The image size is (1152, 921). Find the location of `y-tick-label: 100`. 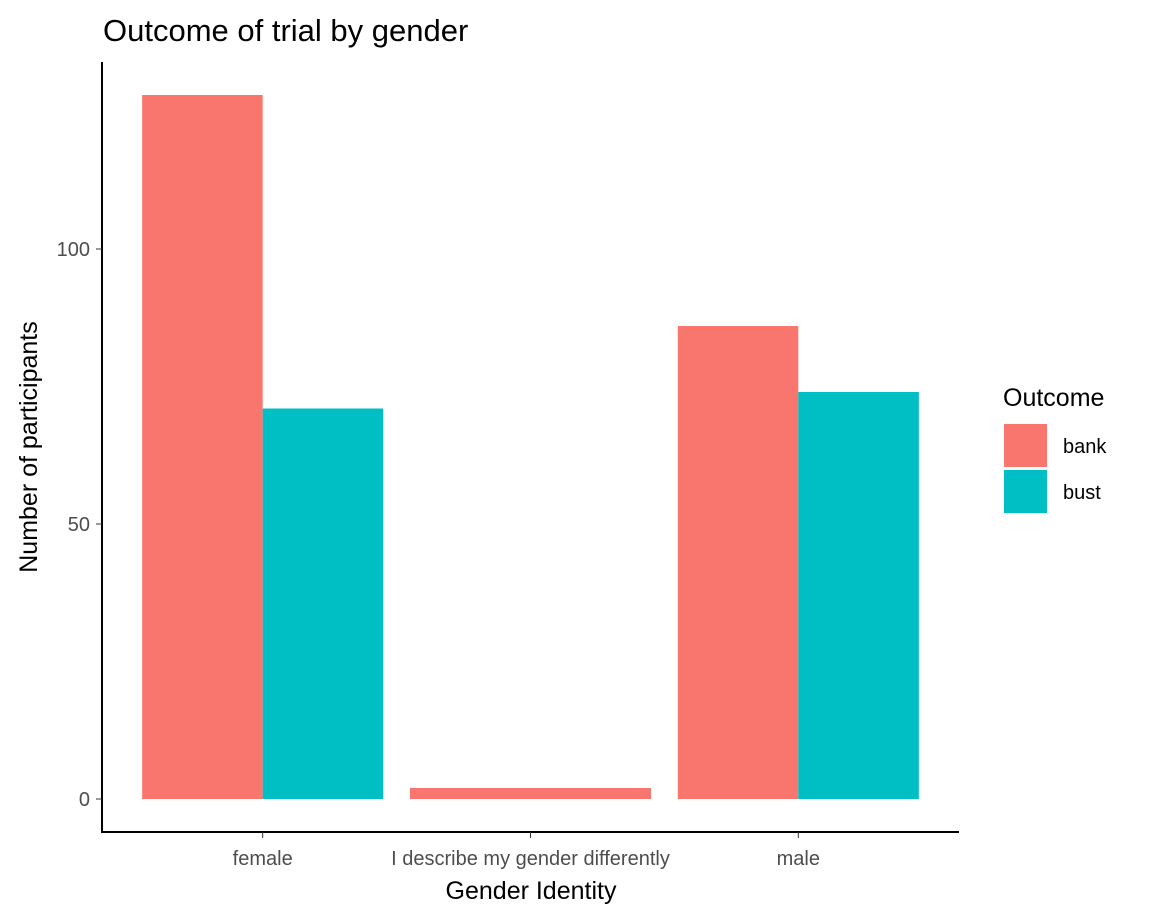

y-tick-label: 100 is located at coordinates (73, 250).